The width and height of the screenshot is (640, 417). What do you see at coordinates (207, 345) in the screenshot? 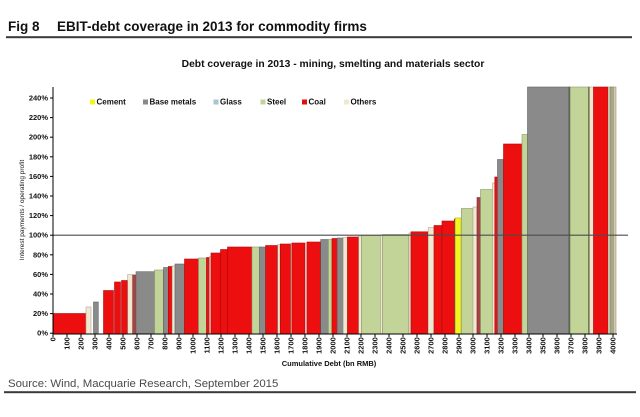
I see `svg-text: 1100` at bounding box center [207, 345].